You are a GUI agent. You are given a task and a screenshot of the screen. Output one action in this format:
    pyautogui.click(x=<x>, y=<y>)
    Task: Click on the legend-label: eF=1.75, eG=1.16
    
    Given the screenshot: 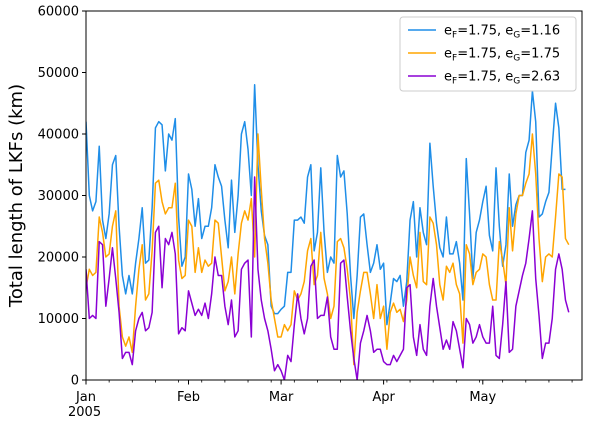 What is the action you would take?
    pyautogui.click(x=502, y=32)
    